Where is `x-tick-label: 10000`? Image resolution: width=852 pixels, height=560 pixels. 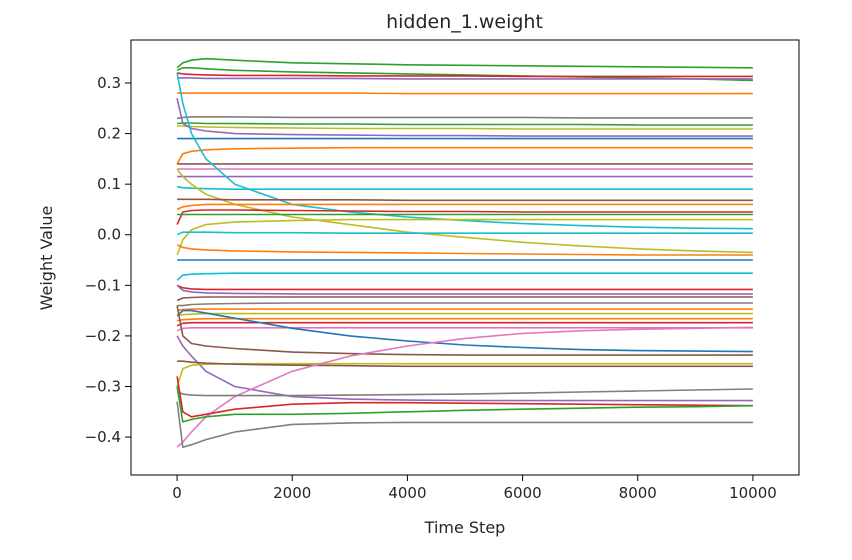 x-tick-label: 10000 is located at coordinates (753, 493).